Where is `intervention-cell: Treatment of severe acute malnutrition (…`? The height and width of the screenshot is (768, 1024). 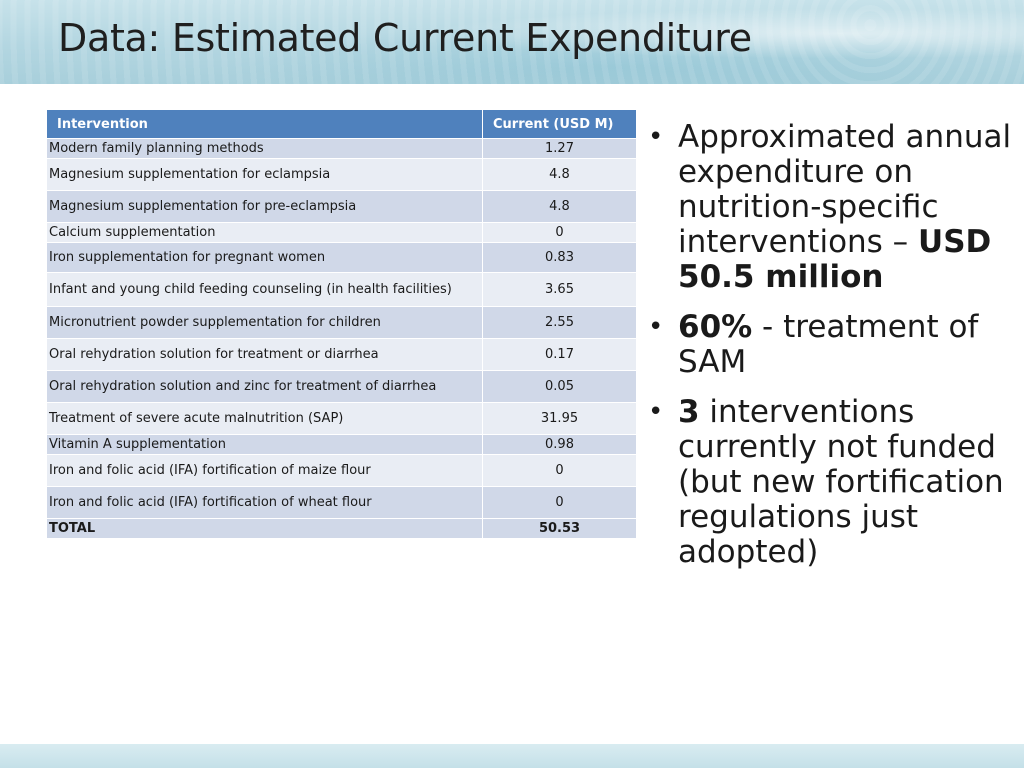
intervention-cell: Treatment of severe acute malnutrition (… is located at coordinates (264, 418).